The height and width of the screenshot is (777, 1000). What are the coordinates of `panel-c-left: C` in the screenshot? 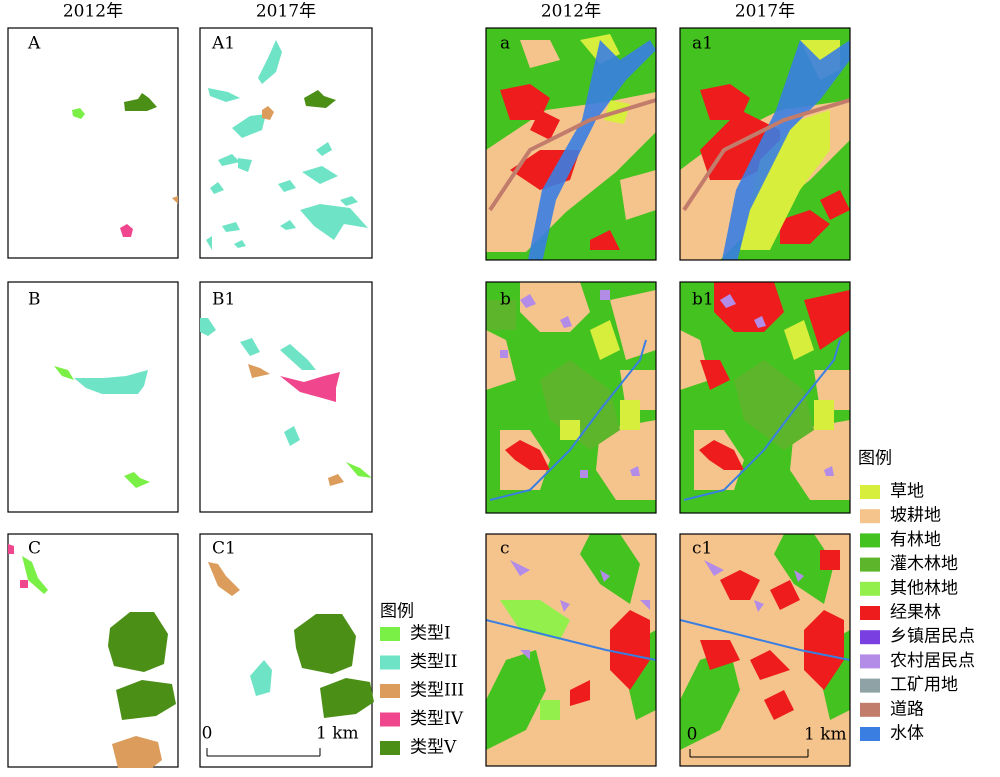 It's located at (93, 650).